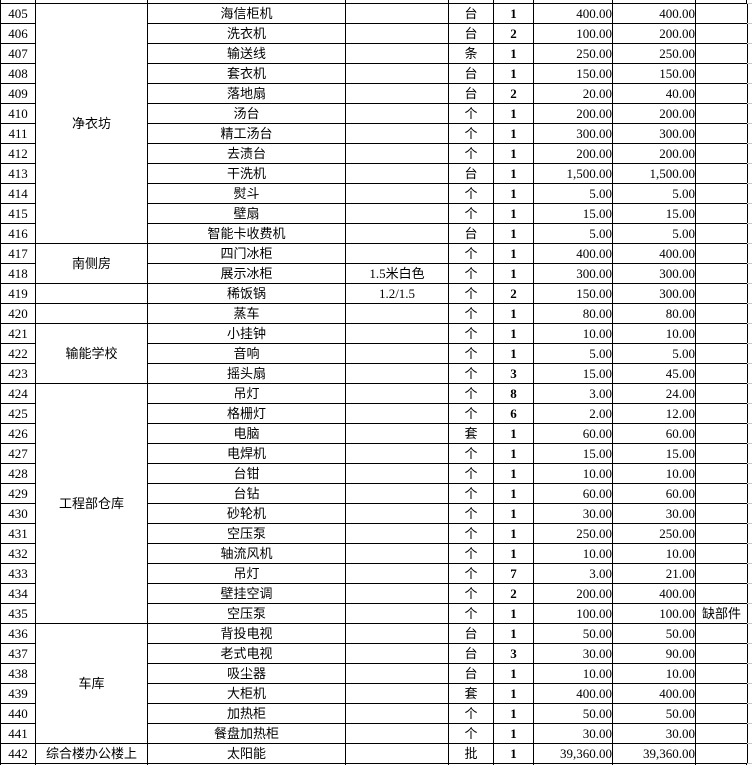  I want to click on unit-price-cell: 39,360.00, so click(573, 753).